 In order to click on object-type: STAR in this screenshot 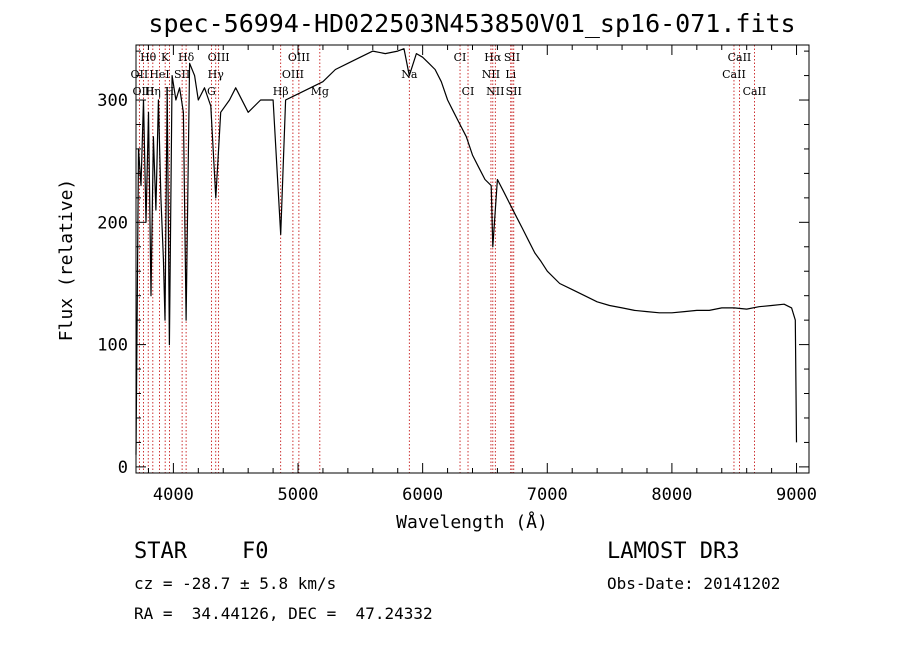, I will do `click(160, 551)`.